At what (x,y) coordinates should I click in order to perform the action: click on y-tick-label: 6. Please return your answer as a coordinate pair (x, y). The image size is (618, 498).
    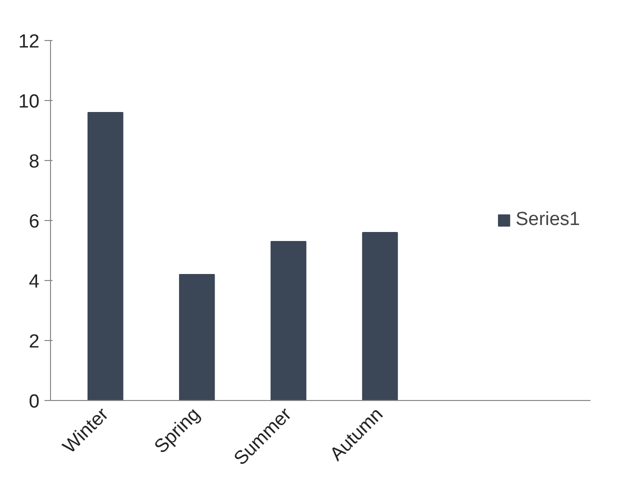
    Looking at the image, I should click on (34, 222).